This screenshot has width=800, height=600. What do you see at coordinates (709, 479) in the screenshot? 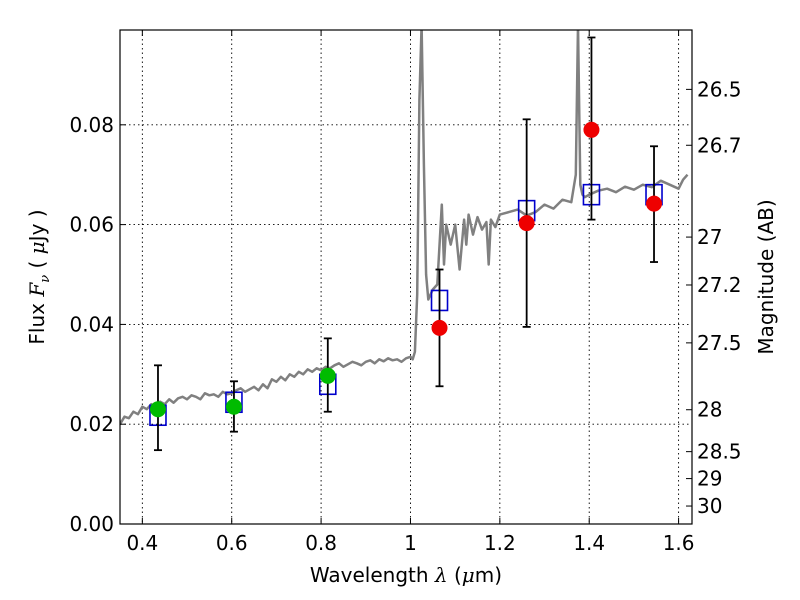
I see `y2-tick-label: 29` at bounding box center [709, 479].